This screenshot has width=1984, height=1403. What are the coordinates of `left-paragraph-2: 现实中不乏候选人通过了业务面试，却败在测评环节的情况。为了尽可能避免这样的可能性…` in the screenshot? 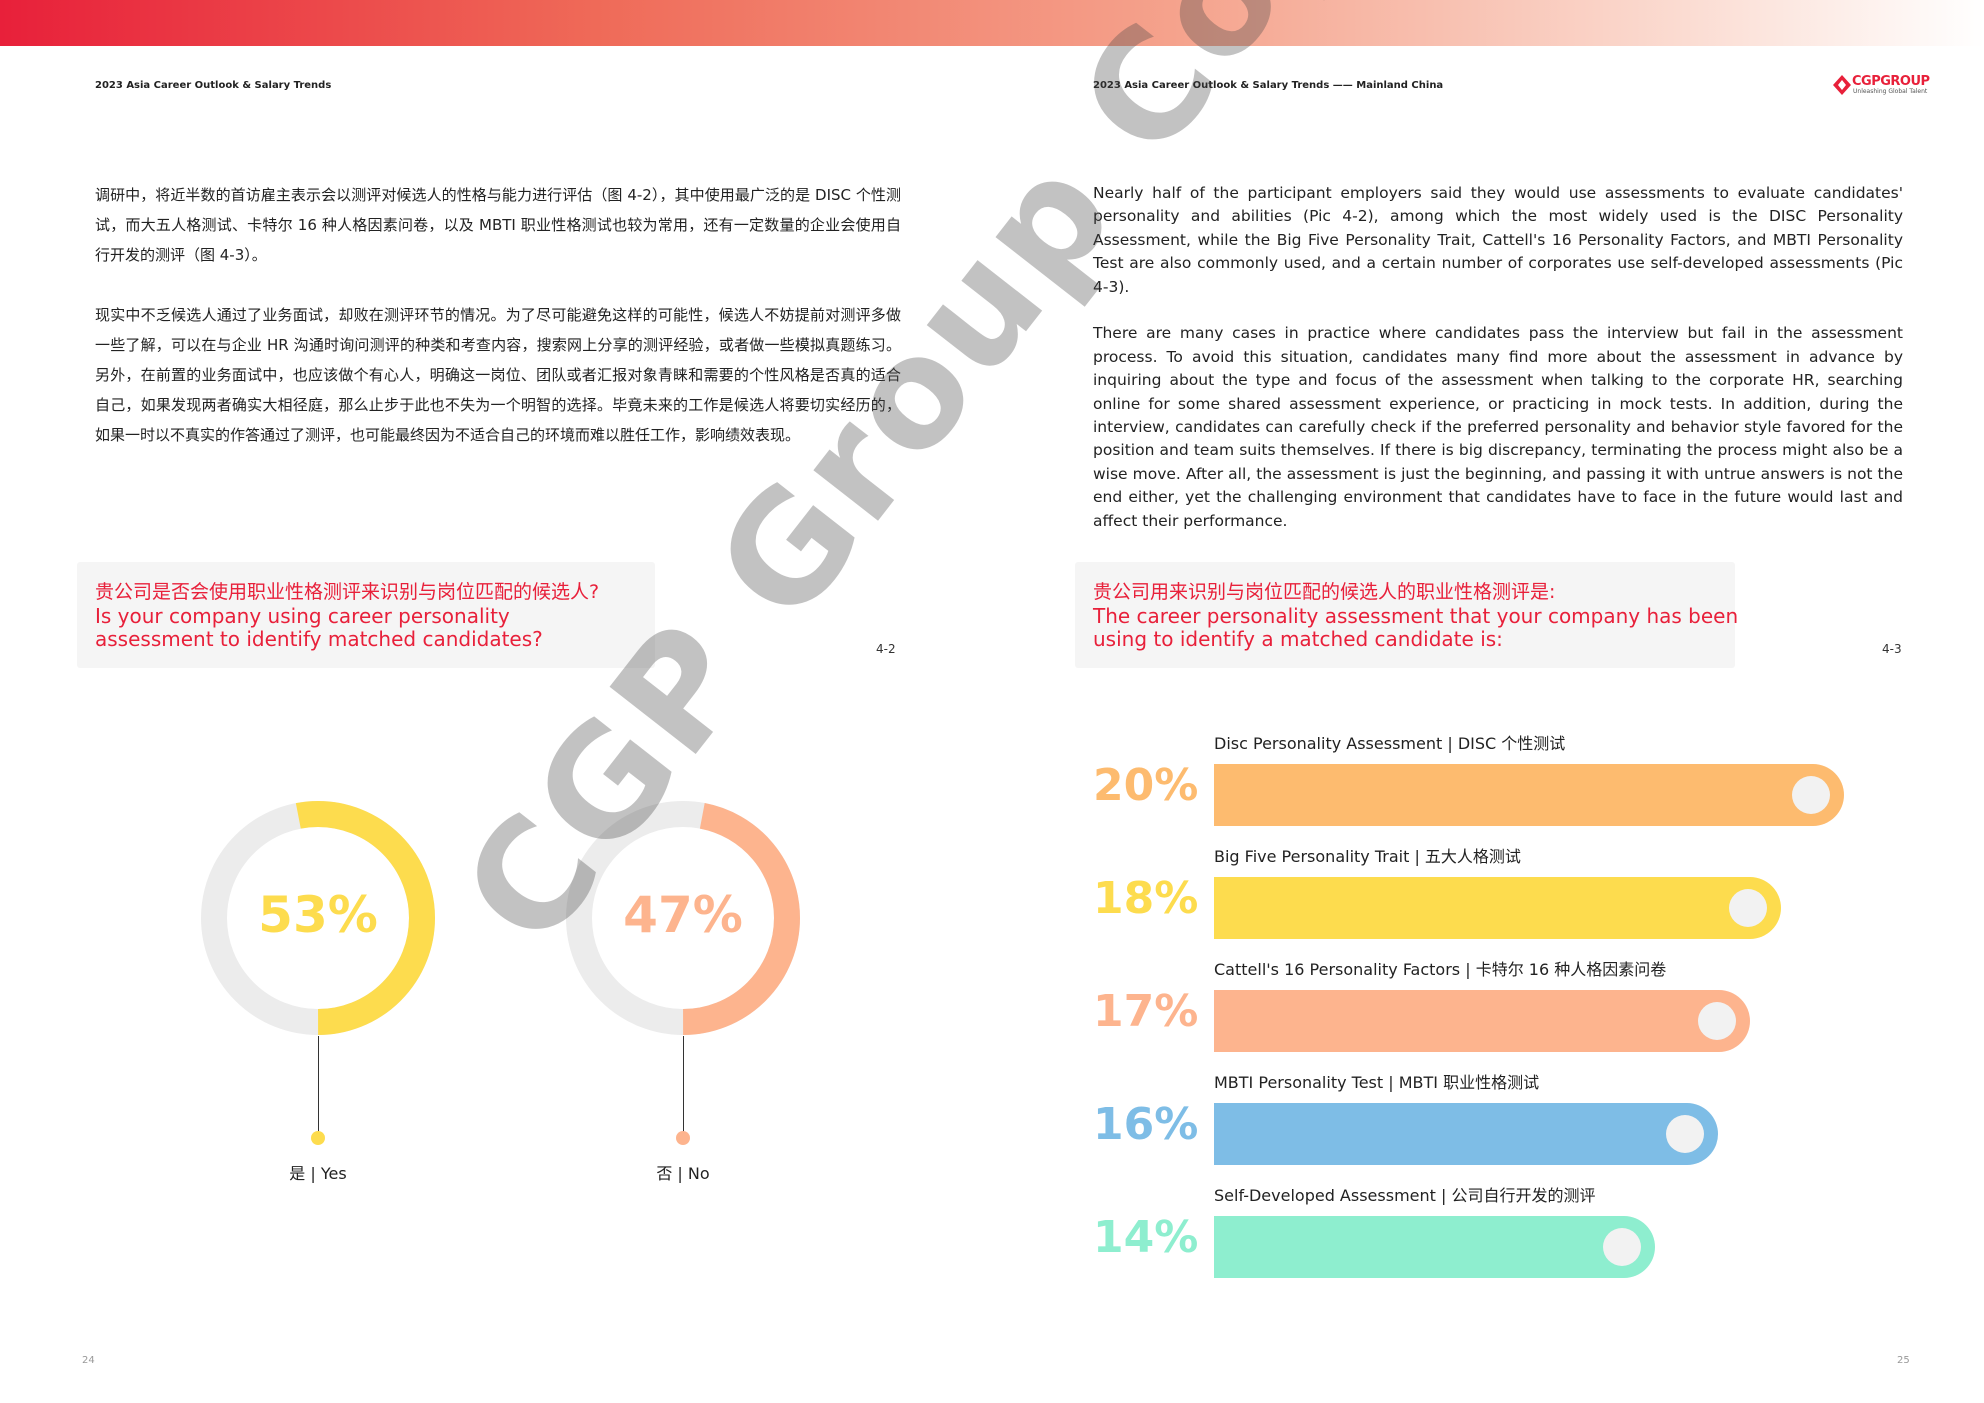 It's located at (498, 375).